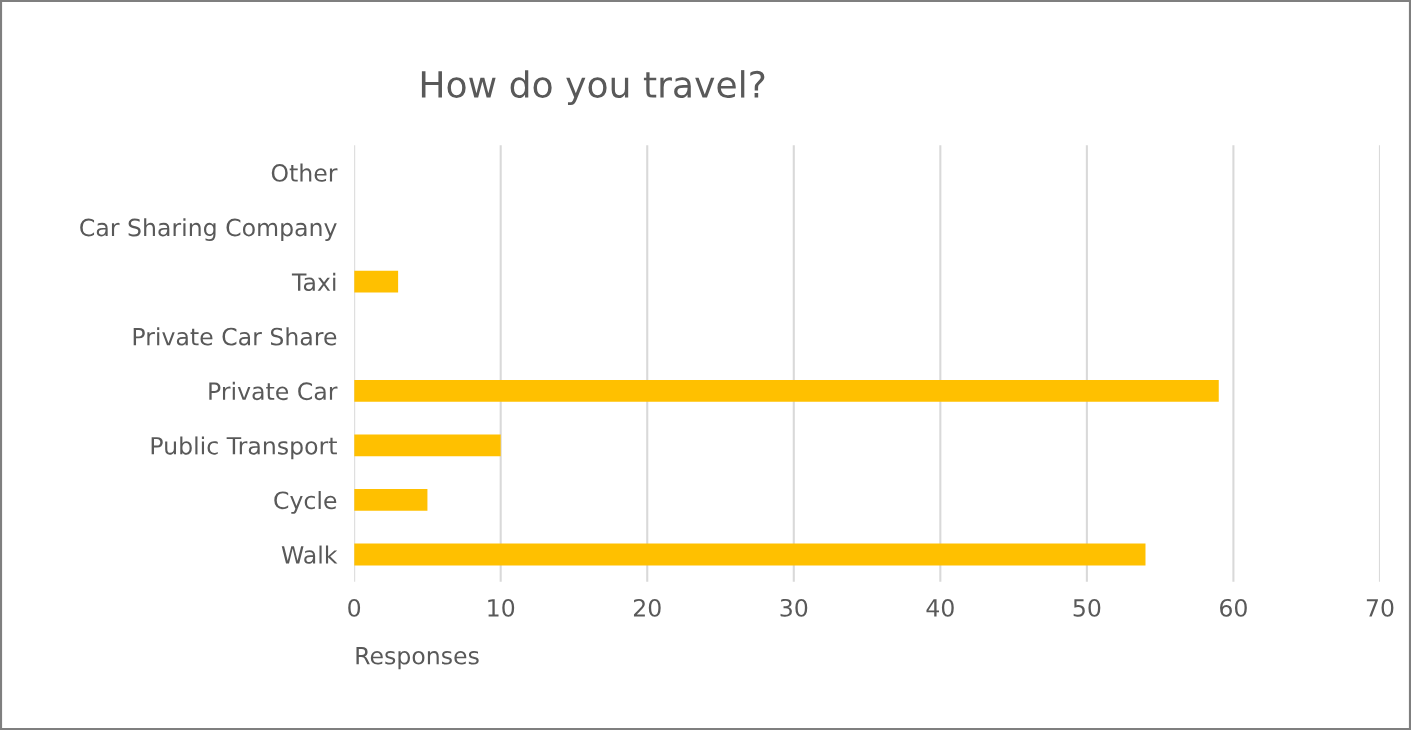 The height and width of the screenshot is (730, 1411). What do you see at coordinates (501, 607) in the screenshot?
I see `x-tick-label: 10` at bounding box center [501, 607].